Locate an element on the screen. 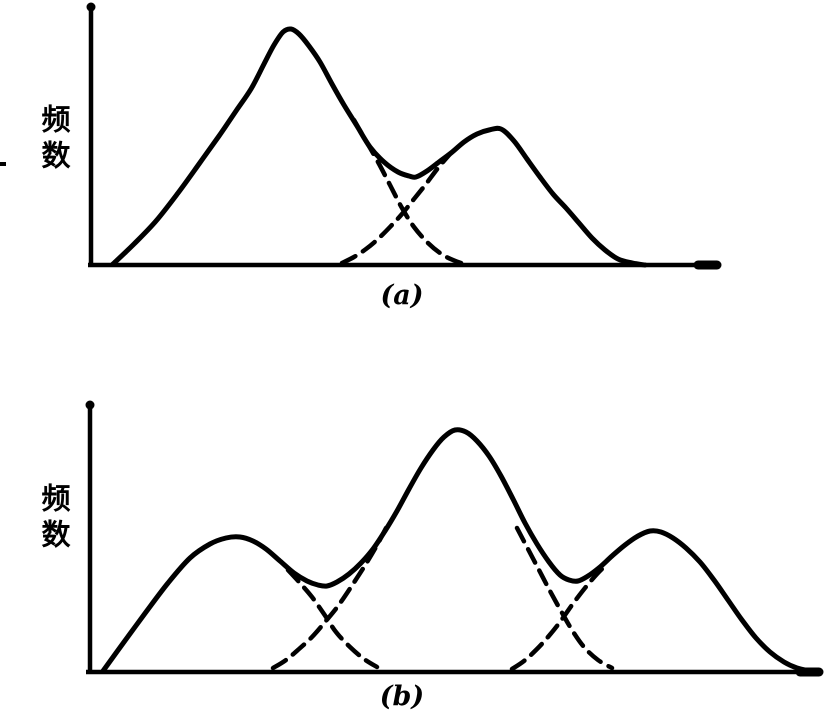 This screenshot has height=724, width=824. chart-a-caption: (a) is located at coordinates (402, 295).